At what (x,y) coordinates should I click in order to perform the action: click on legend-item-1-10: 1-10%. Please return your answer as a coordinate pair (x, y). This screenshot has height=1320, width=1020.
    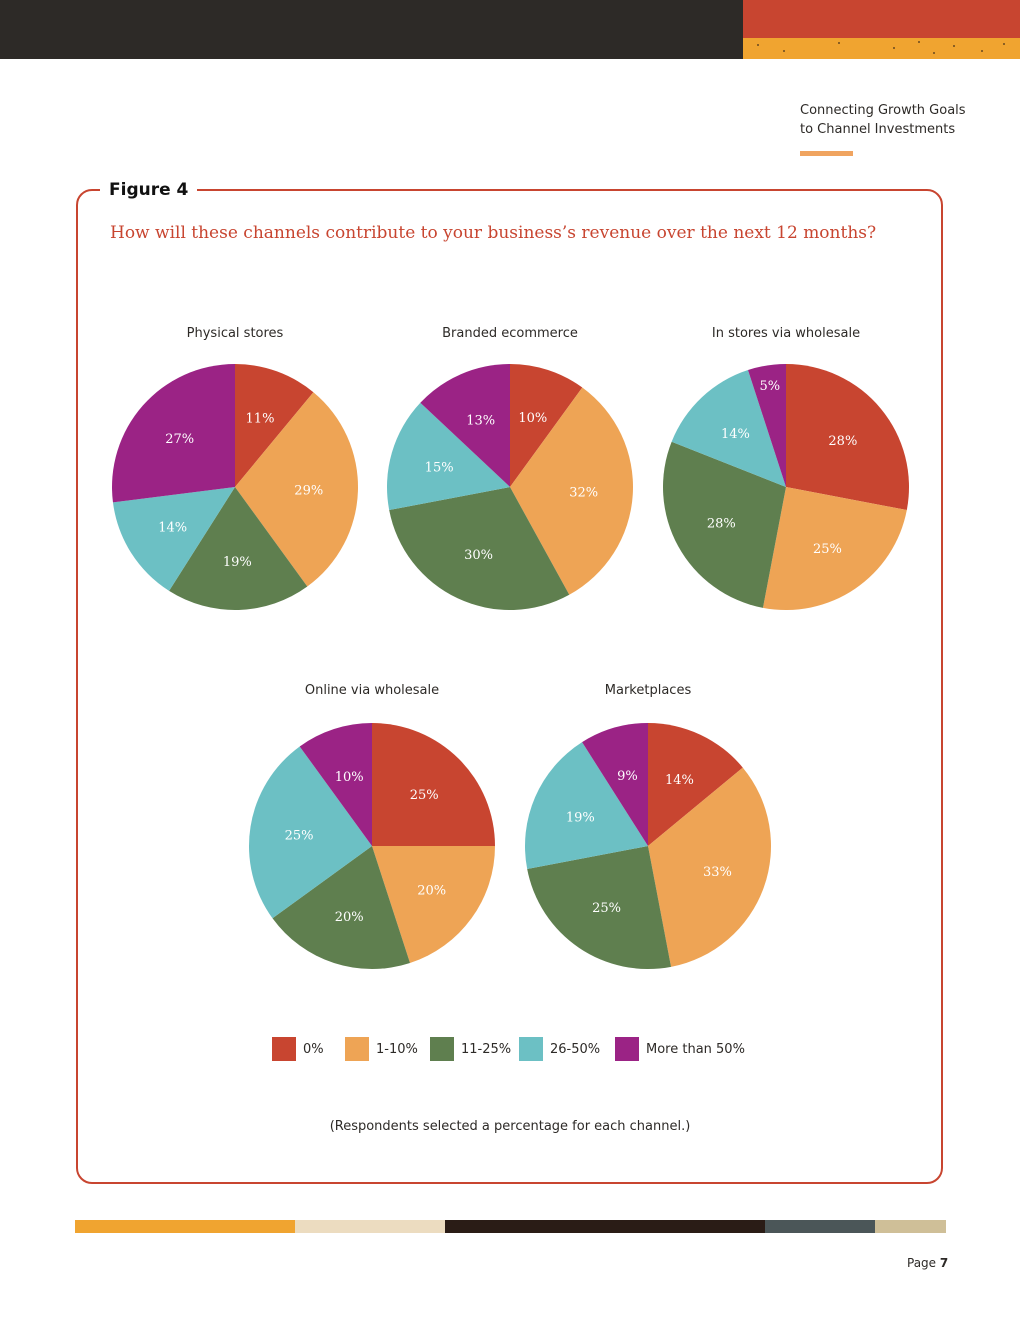
    Looking at the image, I should click on (381, 1049).